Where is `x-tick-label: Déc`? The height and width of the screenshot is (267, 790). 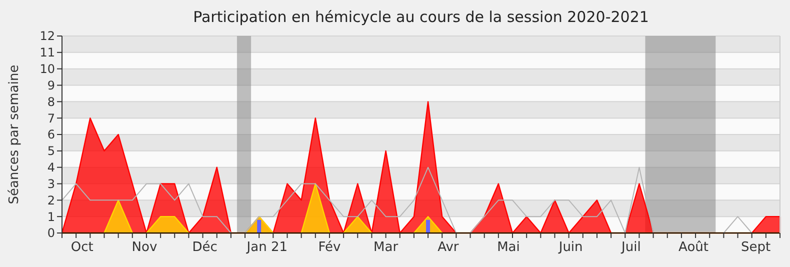 x-tick-label: Déc is located at coordinates (205, 247).